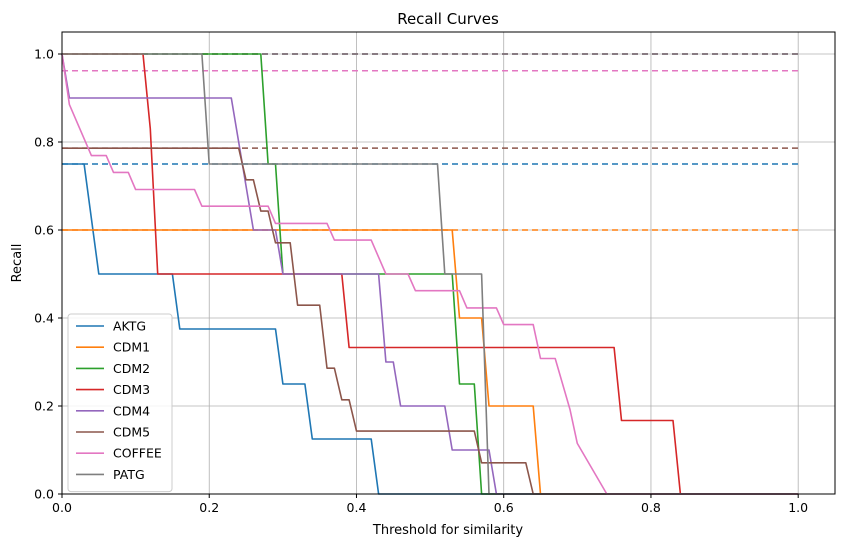  I want to click on legend-label-cdm1: CDM1, so click(131, 347).